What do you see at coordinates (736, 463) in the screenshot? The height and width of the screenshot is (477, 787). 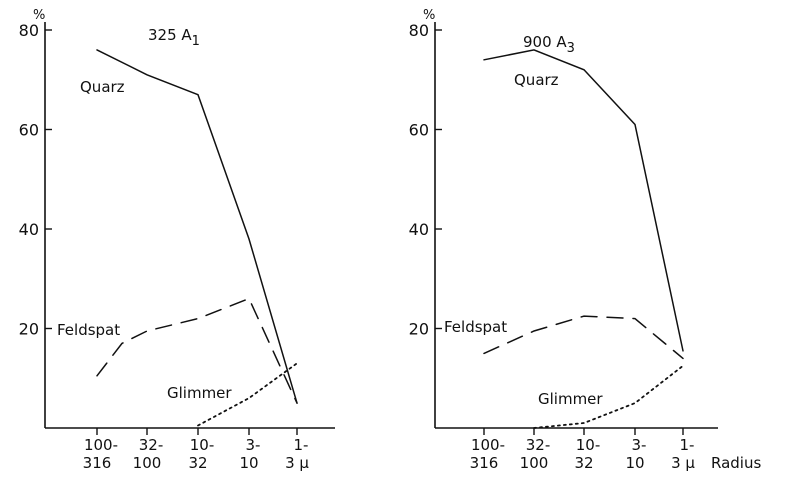 I see `x-axis-label: Radius` at bounding box center [736, 463].